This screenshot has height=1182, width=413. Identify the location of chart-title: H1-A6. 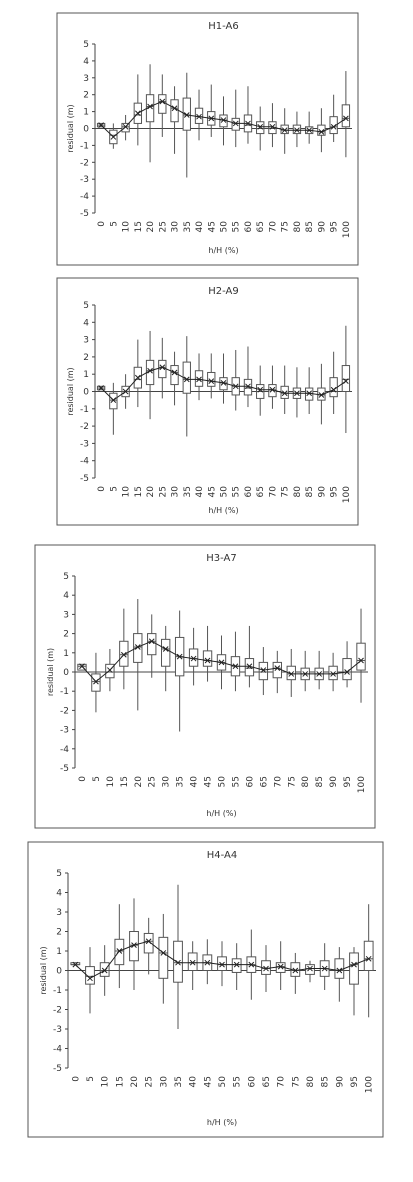
(223, 26).